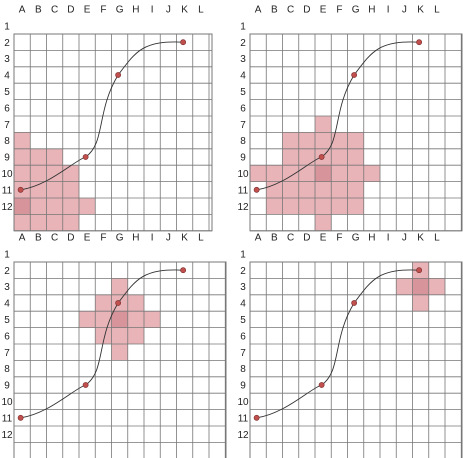  Describe the element at coordinates (243, 92) in the screenshot. I see `row-label: 5` at that location.